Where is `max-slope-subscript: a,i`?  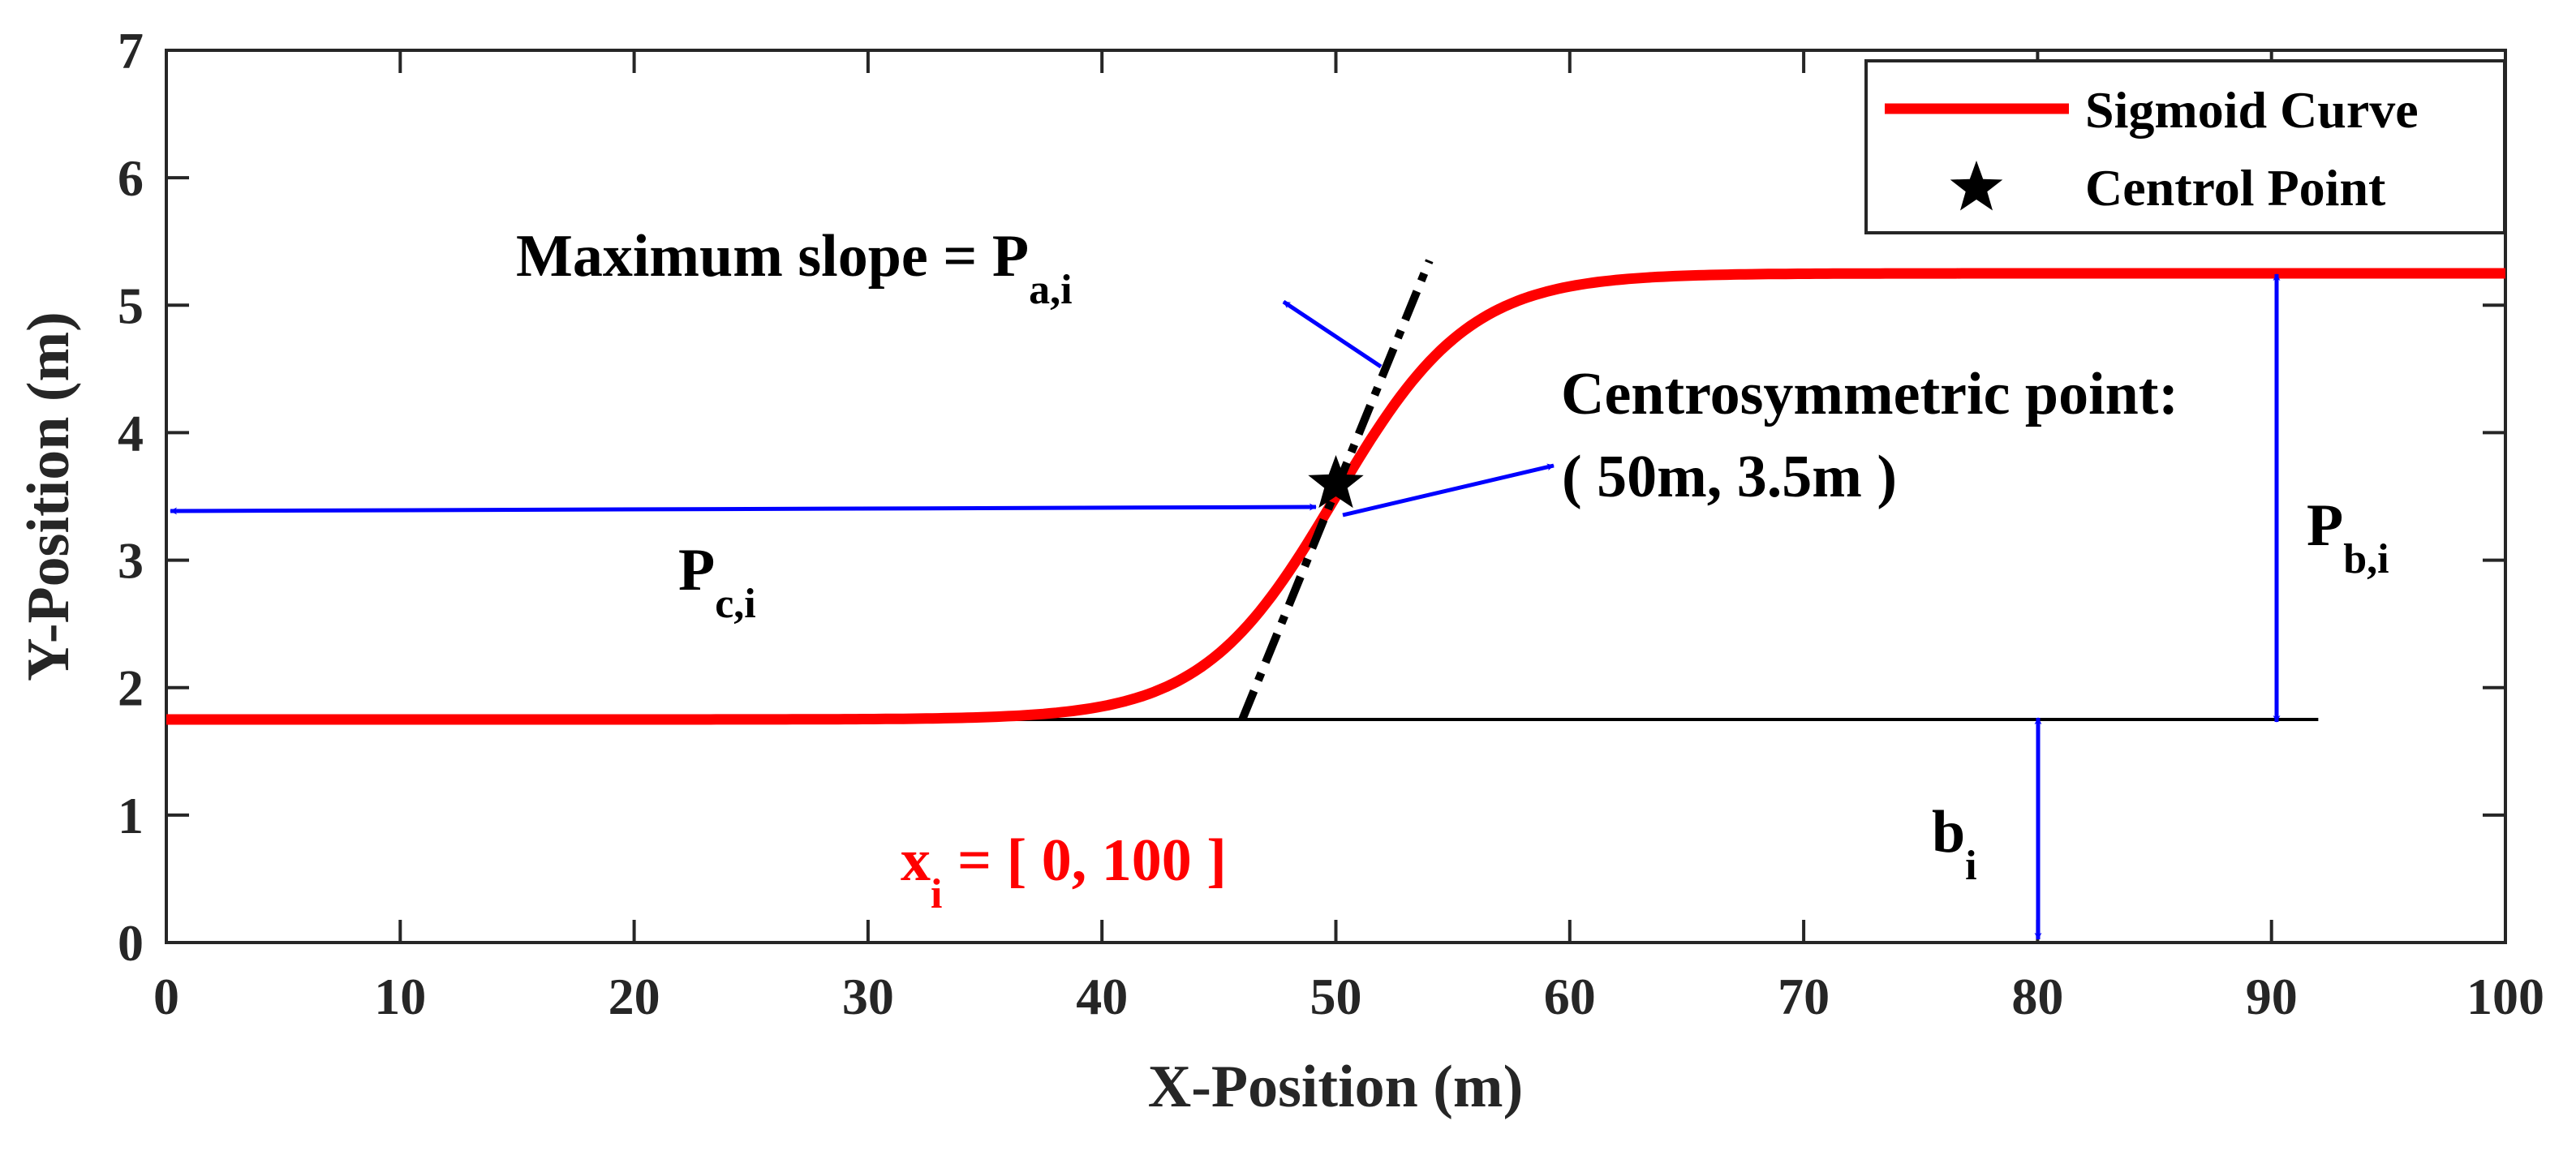
max-slope-subscript: a,i is located at coordinates (1050, 290).